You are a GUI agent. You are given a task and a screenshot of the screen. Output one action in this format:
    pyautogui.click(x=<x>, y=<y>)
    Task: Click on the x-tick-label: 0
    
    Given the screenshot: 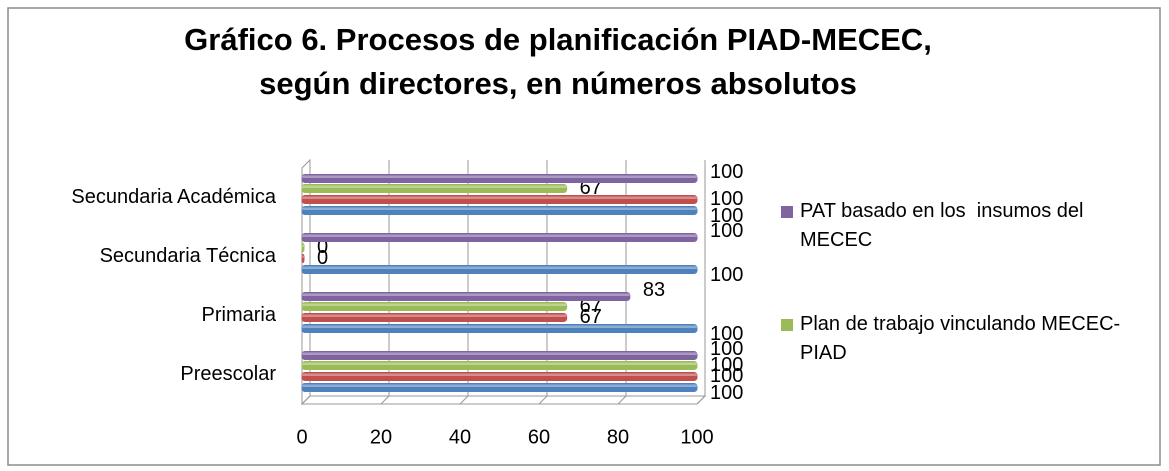 What is the action you would take?
    pyautogui.click(x=301, y=437)
    